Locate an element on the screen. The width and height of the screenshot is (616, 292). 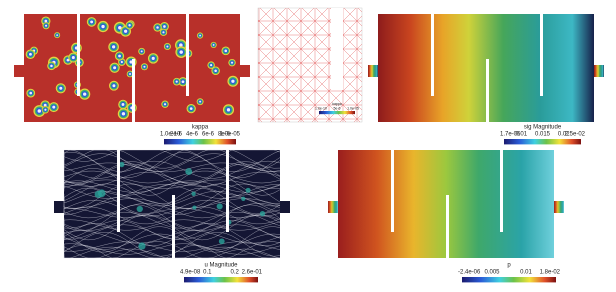
colorbar-tick-label: 6e-6 is located at coordinates (208, 135).